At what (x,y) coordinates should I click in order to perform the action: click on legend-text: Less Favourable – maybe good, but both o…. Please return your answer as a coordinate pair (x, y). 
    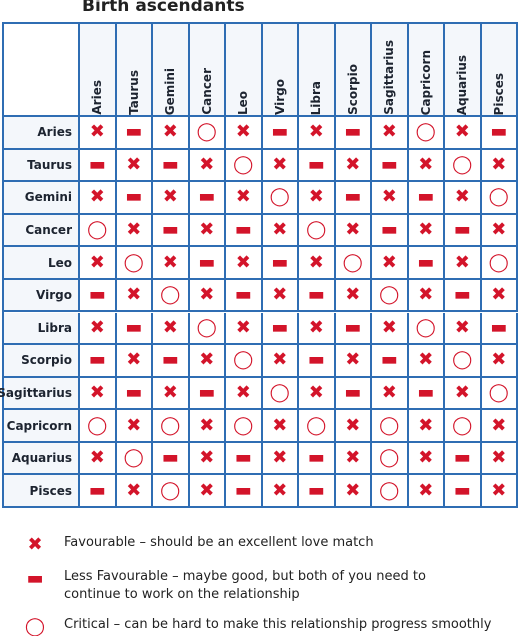
    Looking at the image, I should click on (245, 576).